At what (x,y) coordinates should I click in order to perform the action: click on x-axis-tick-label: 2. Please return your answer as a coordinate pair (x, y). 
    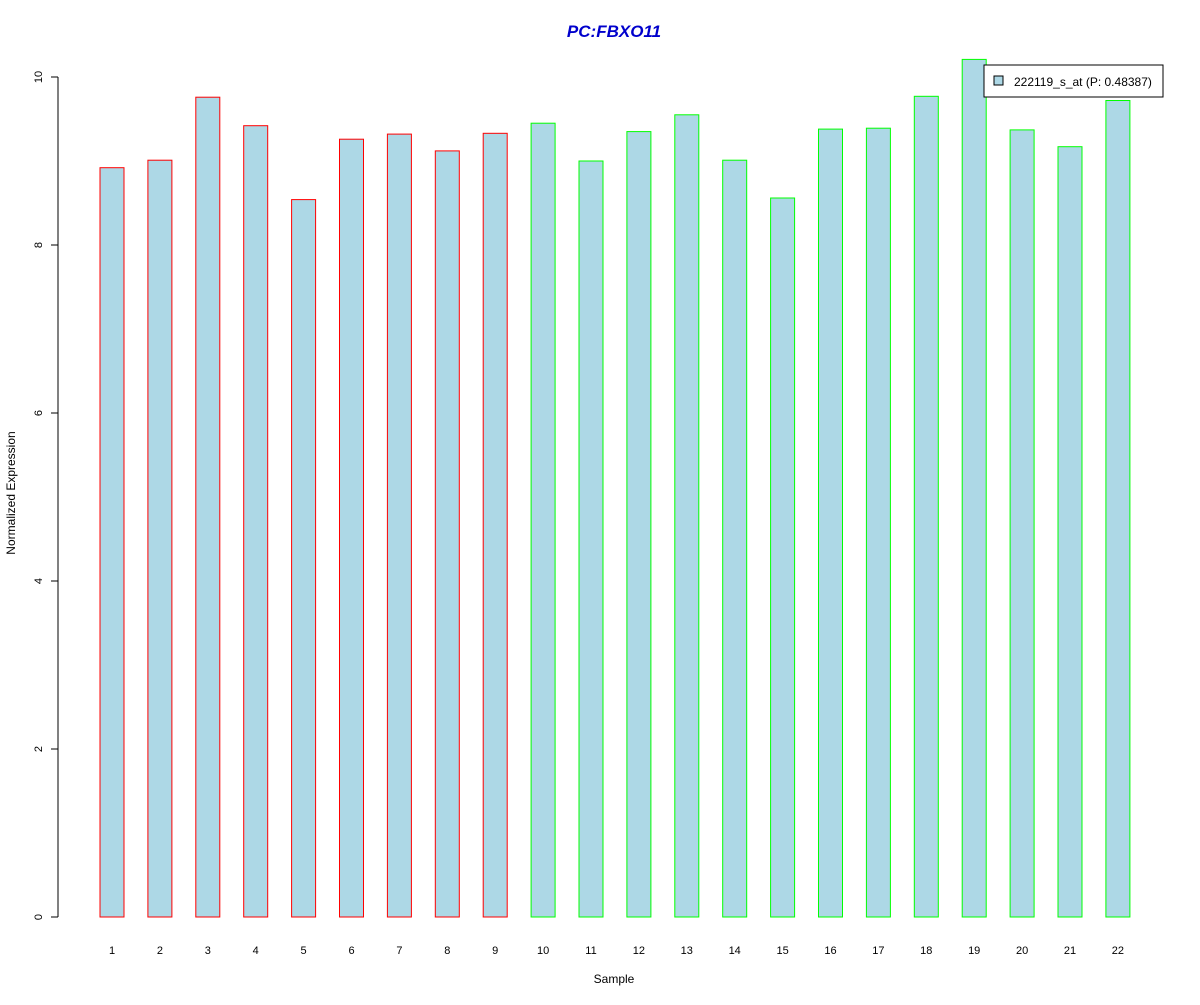
    Looking at the image, I should click on (160, 951).